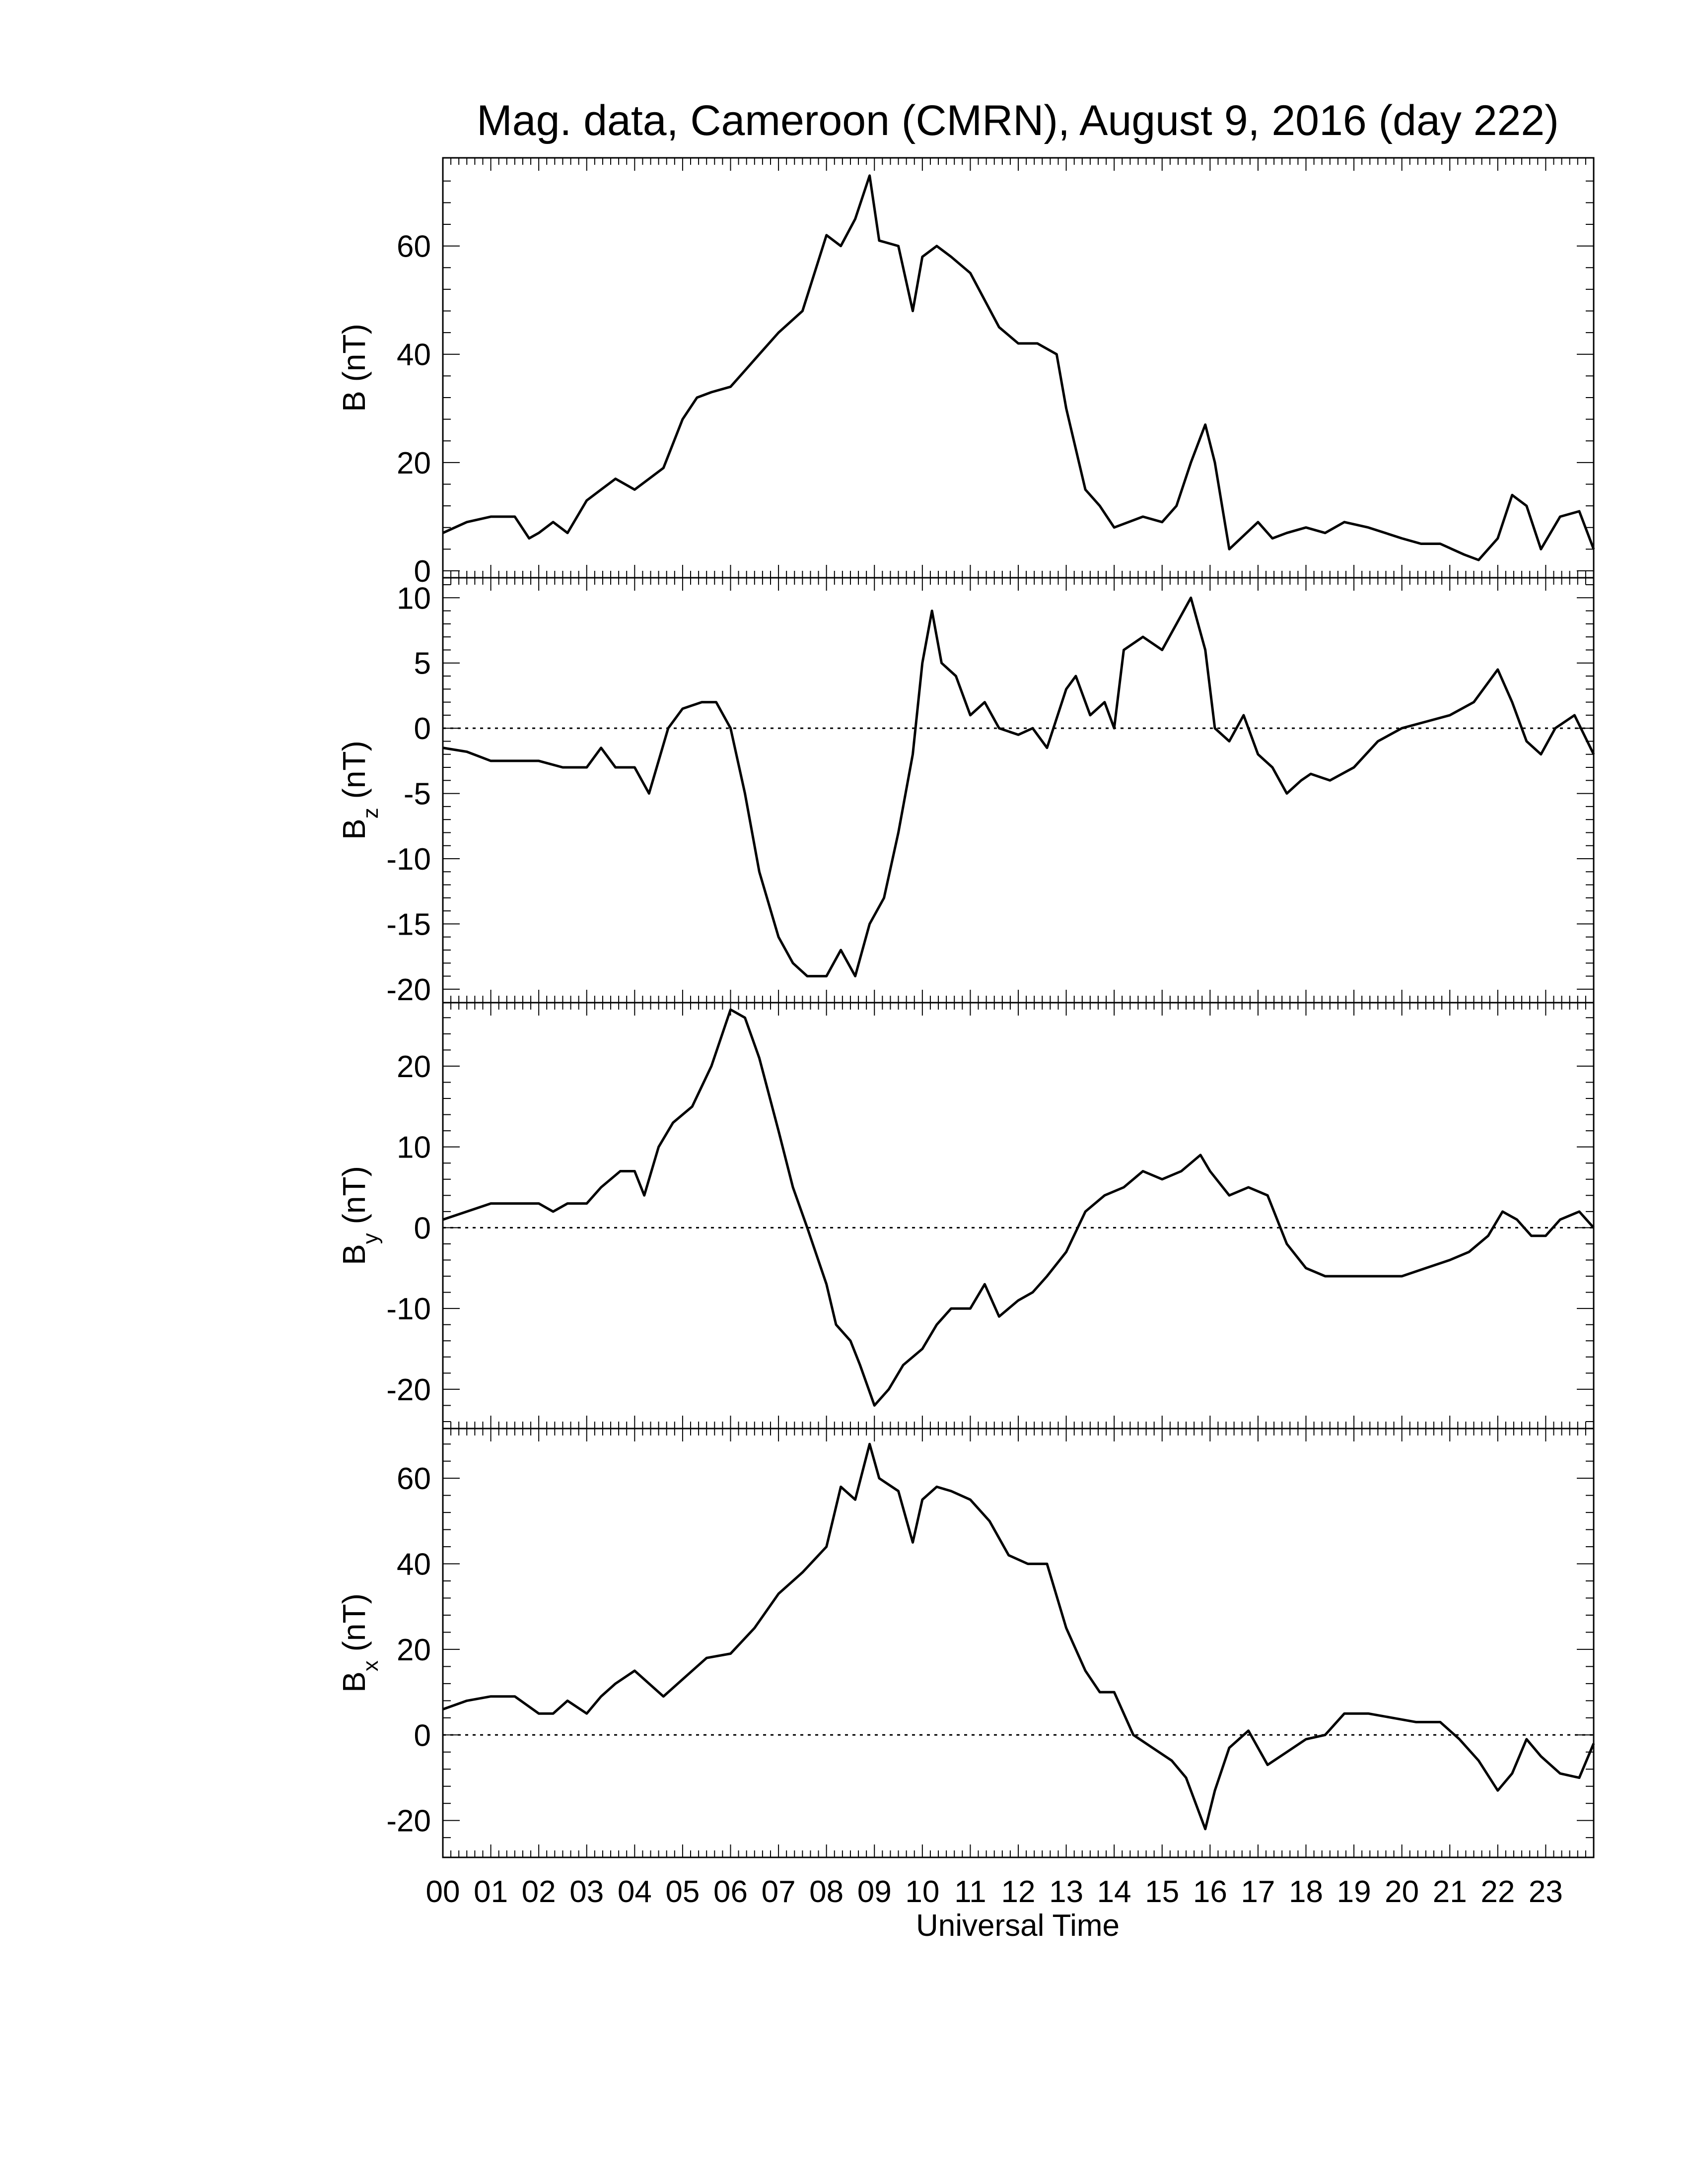  What do you see at coordinates (826, 1892) in the screenshot?
I see `x-tick-label: 08` at bounding box center [826, 1892].